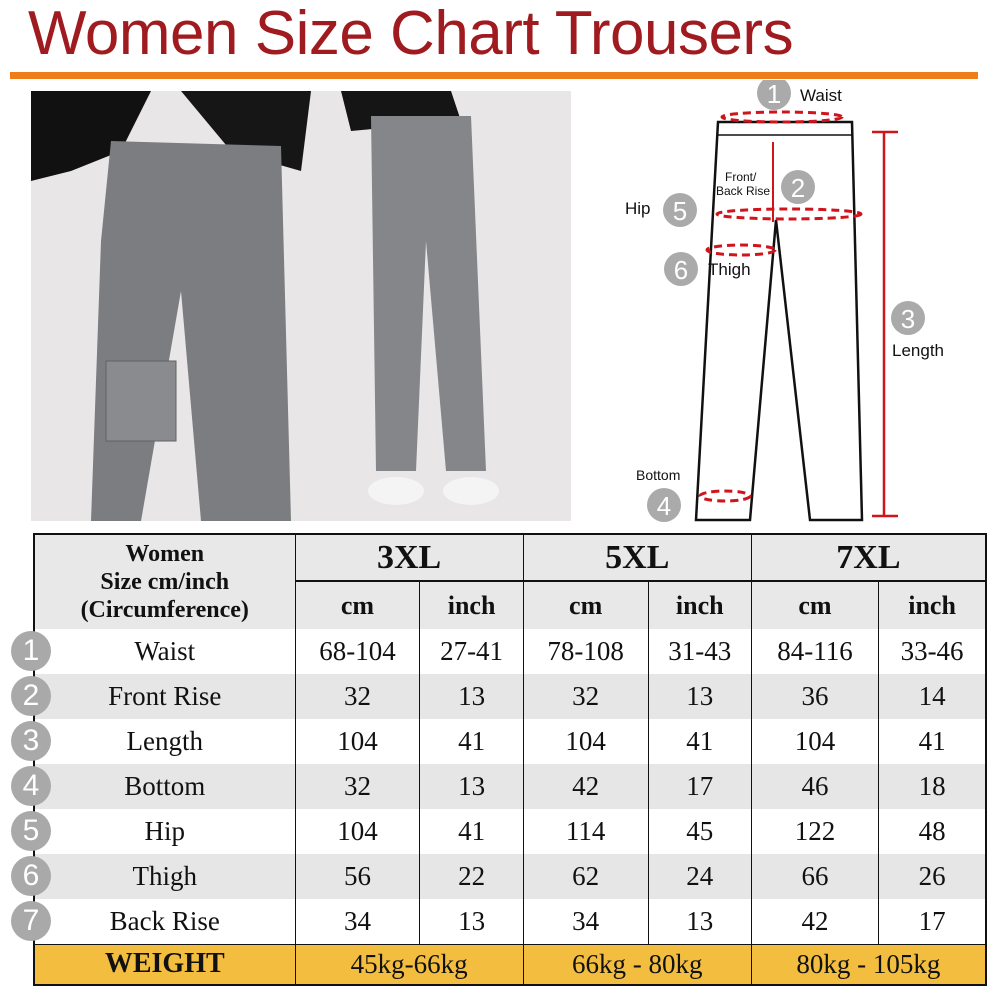  What do you see at coordinates (164, 786) in the screenshot?
I see `measurement-name: Bottom` at bounding box center [164, 786].